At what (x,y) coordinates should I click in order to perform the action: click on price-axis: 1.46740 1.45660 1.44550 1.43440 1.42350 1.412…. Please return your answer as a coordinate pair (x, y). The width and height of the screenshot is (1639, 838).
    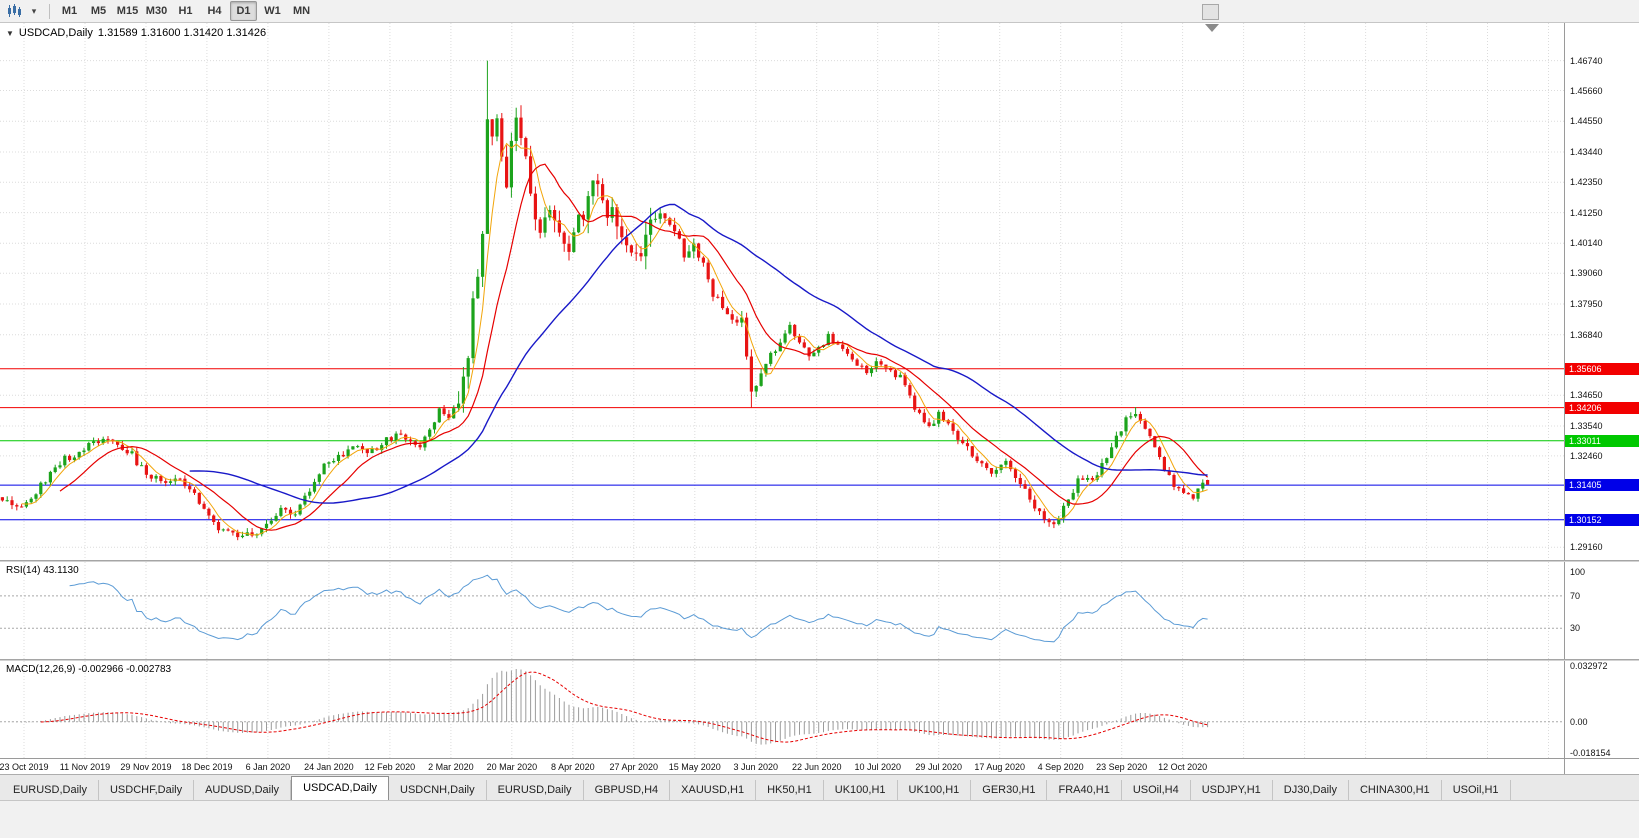
    Looking at the image, I should click on (1601, 291).